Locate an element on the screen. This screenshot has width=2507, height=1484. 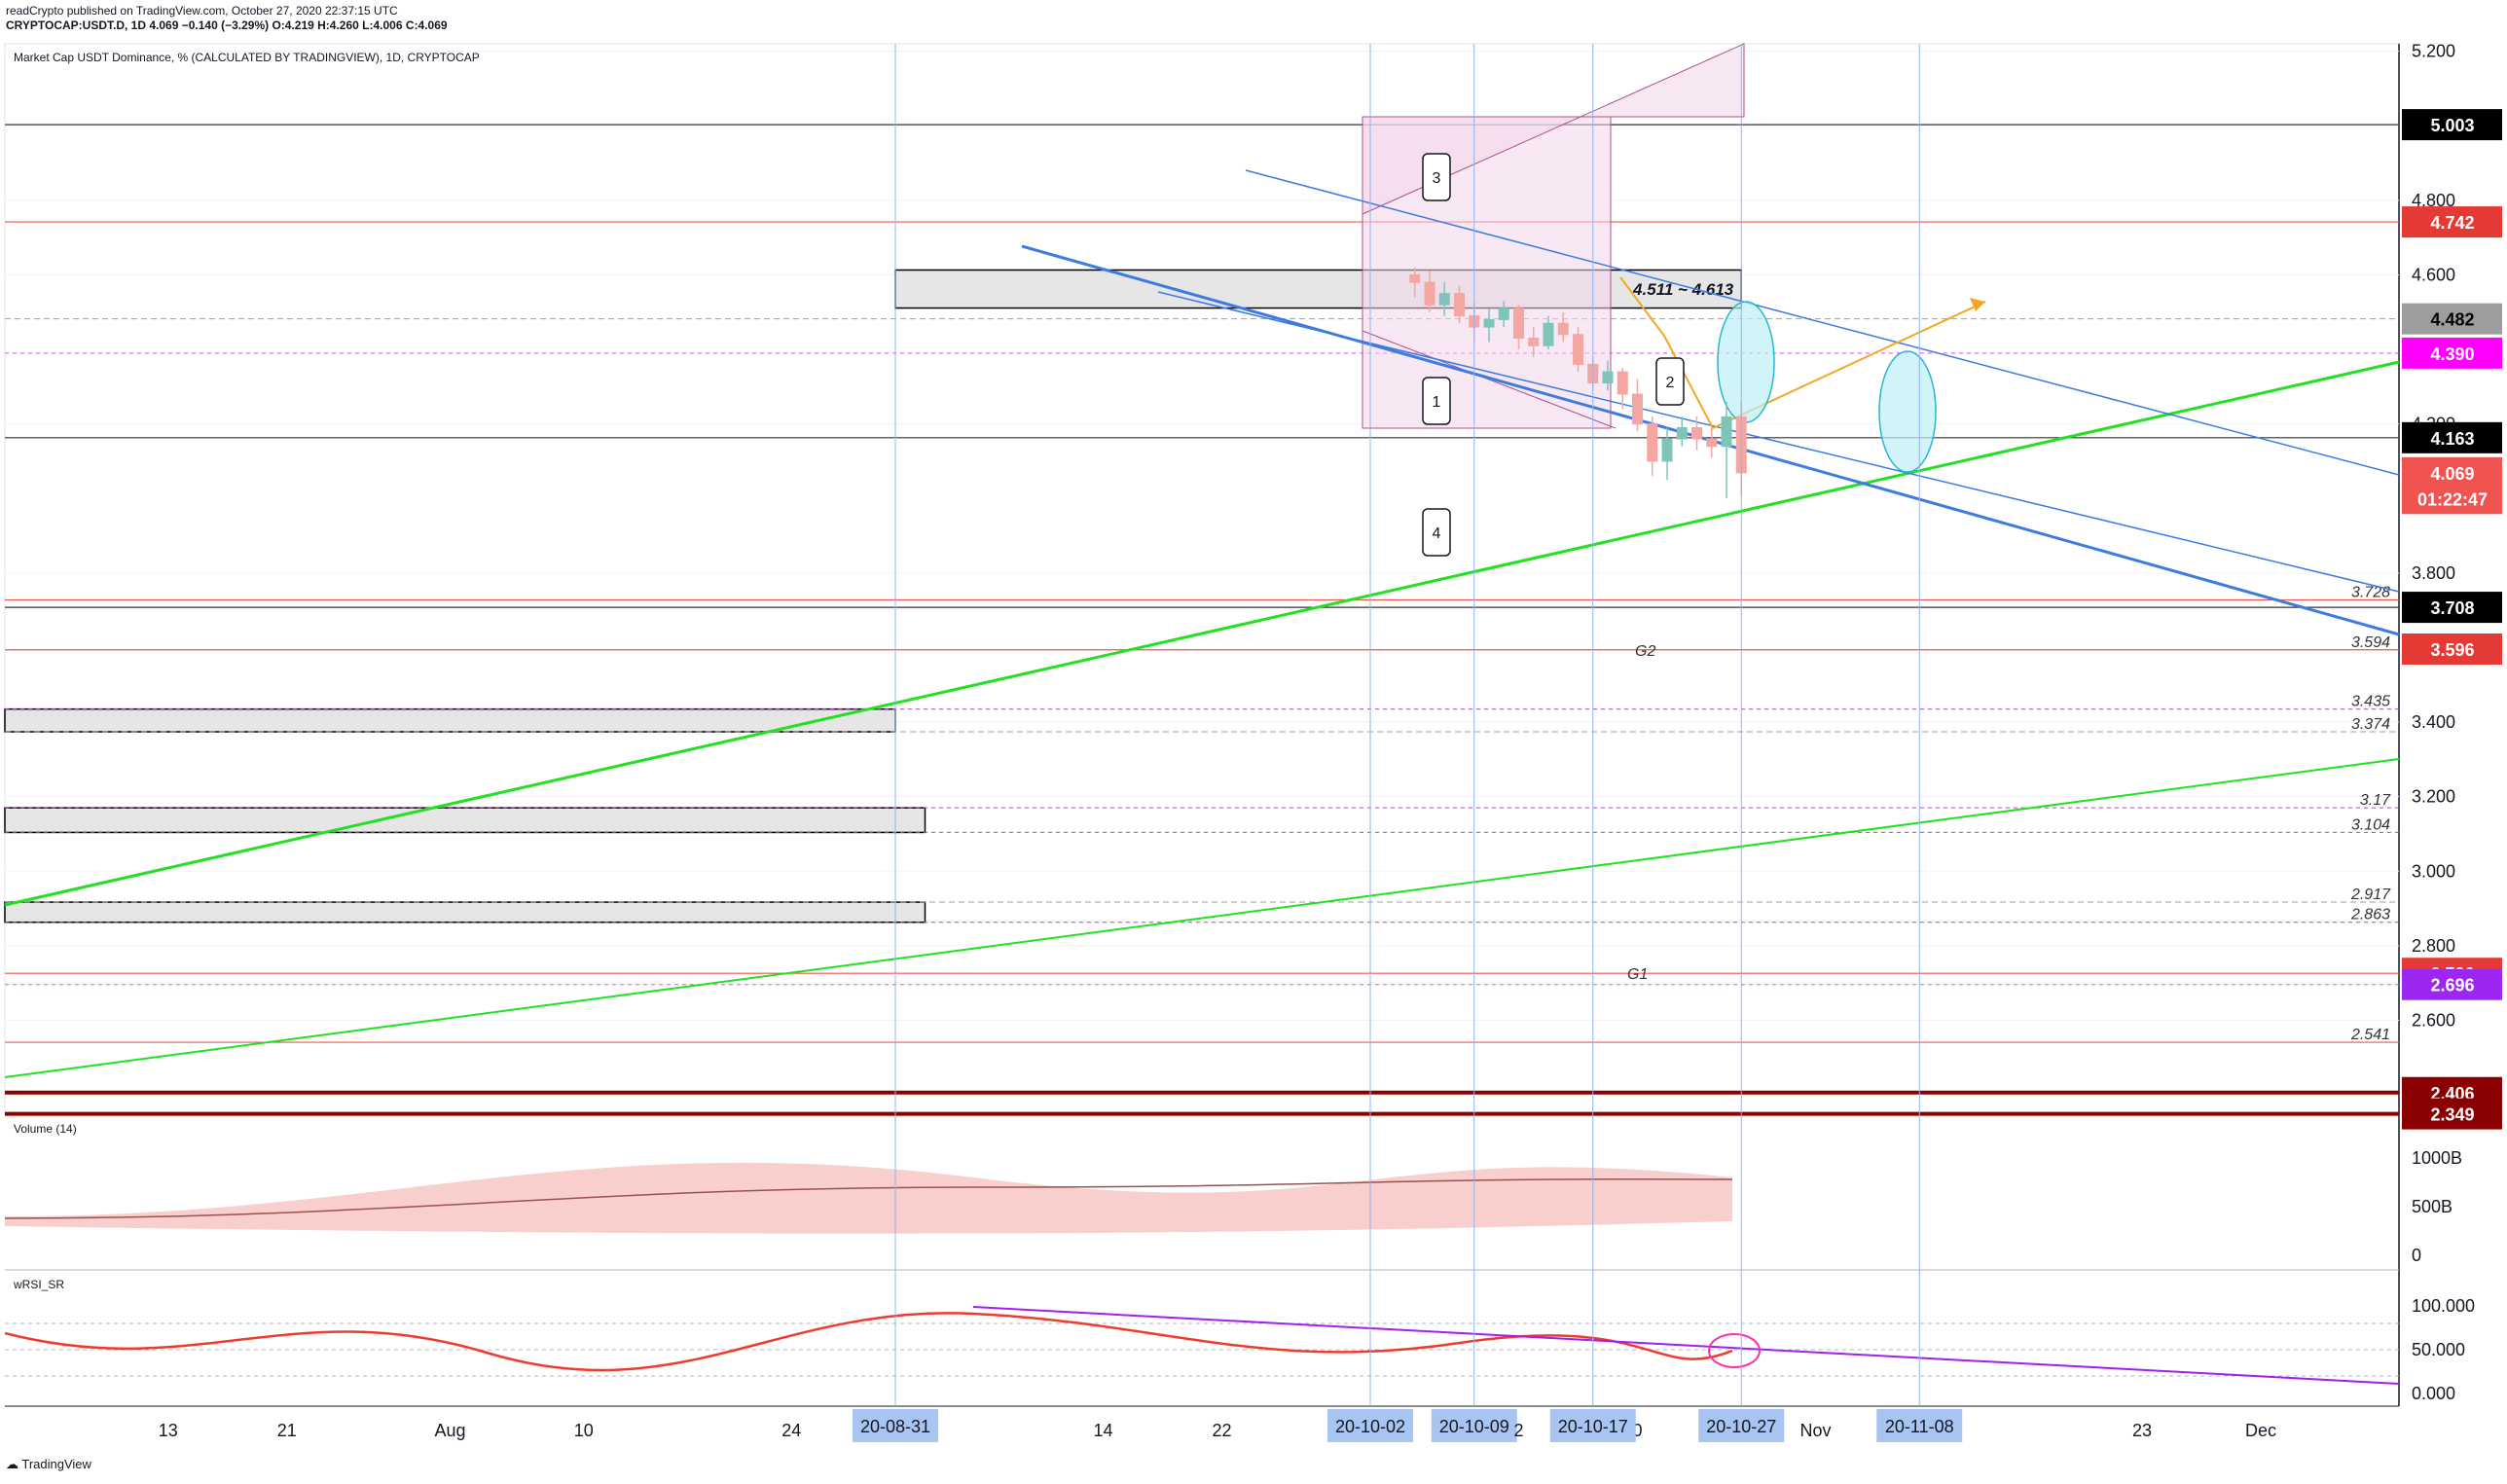
date-tag-label: 20-10-09 is located at coordinates (1474, 1426).